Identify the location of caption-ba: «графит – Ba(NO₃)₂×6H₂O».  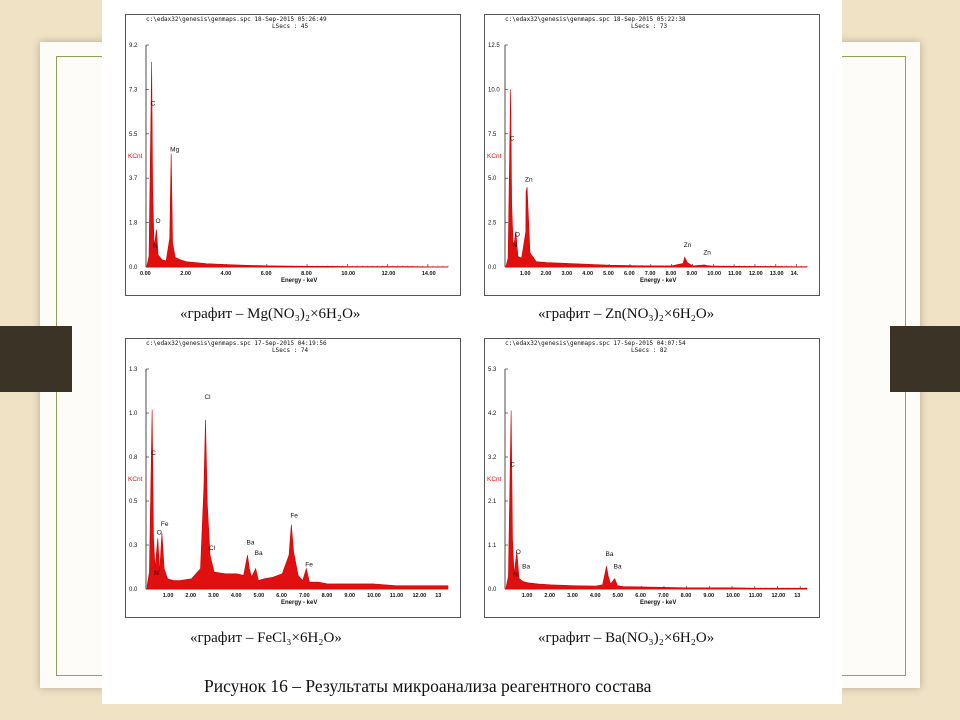
(626, 638).